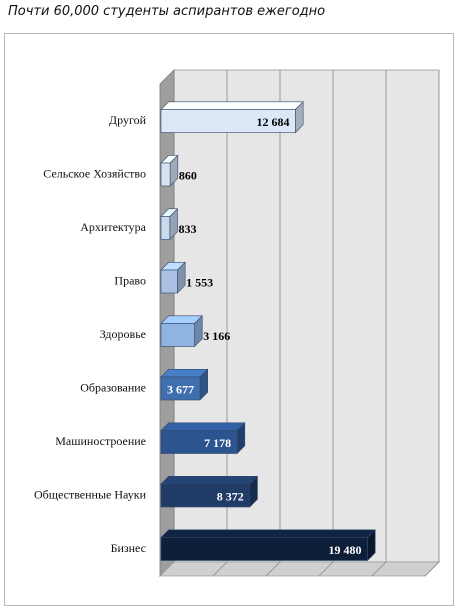  What do you see at coordinates (128, 120) in the screenshot?
I see `category-label: Другой` at bounding box center [128, 120].